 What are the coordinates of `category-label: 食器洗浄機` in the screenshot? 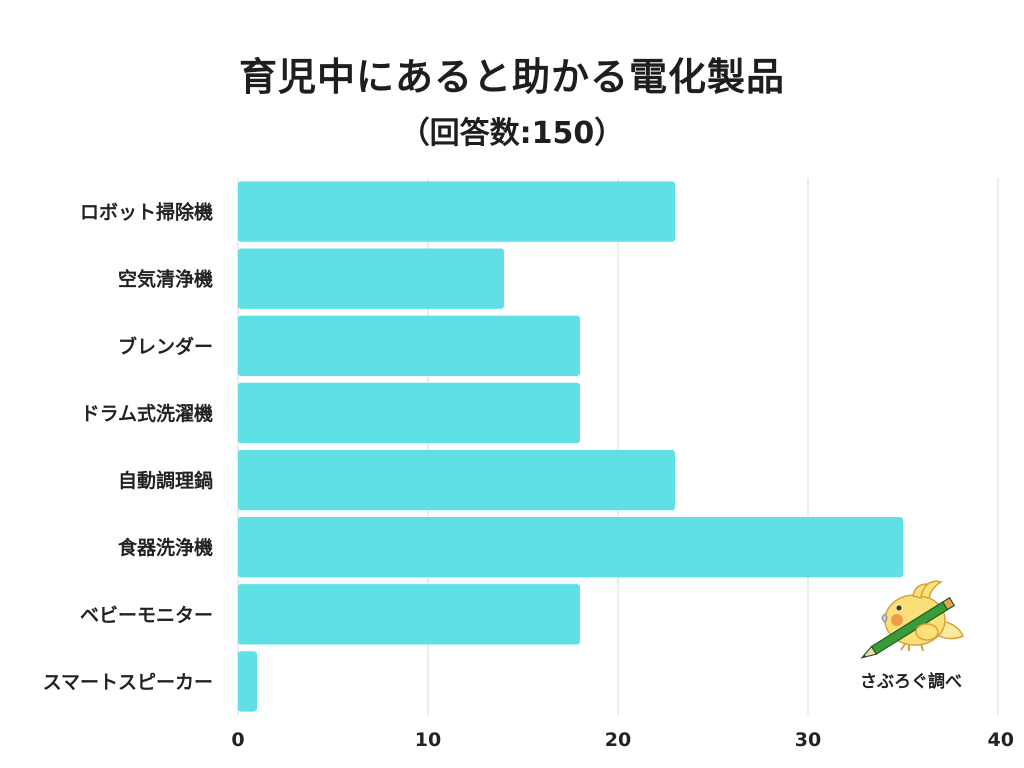 It's located at (165, 547).